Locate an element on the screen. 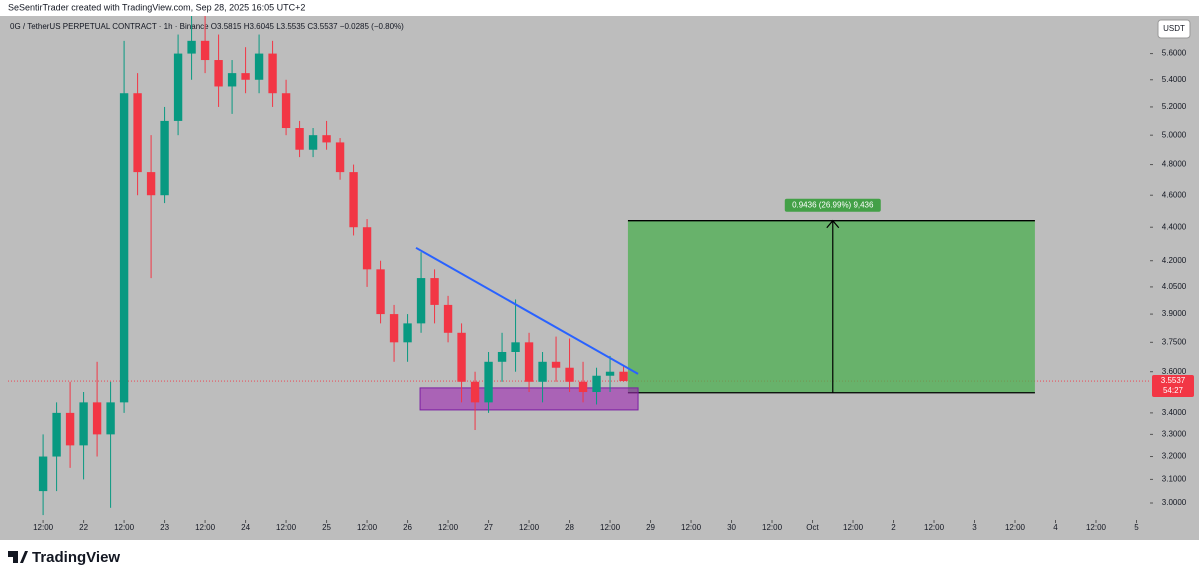 The image size is (1199, 582). y-tick-label: 4.8000 is located at coordinates (1174, 164).